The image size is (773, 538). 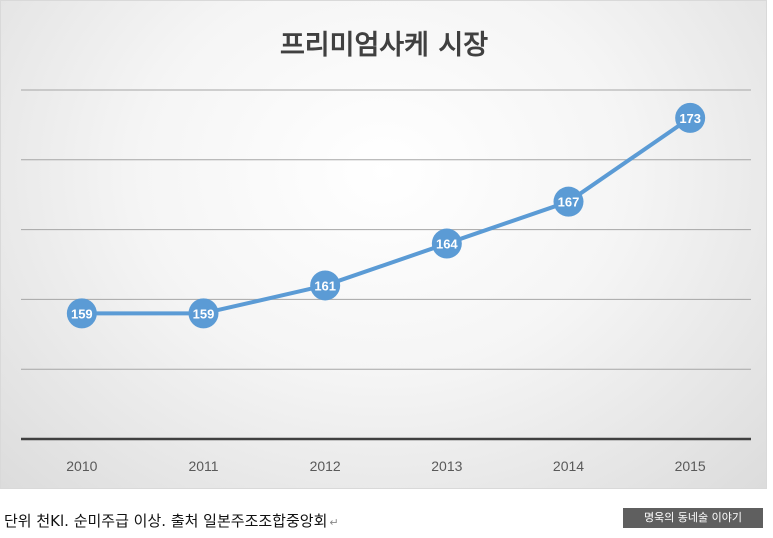 What do you see at coordinates (203, 466) in the screenshot?
I see `x-tick-label: 2011` at bounding box center [203, 466].